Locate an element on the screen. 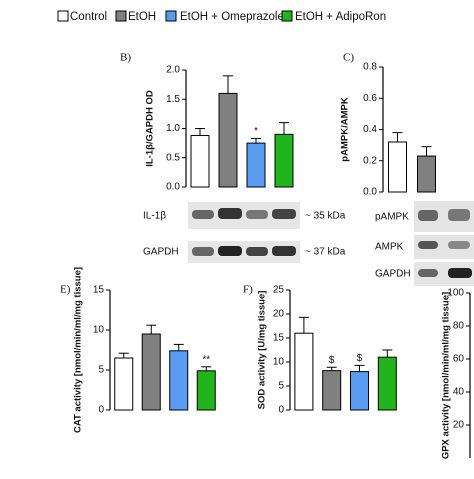 The height and width of the screenshot is (479, 474). blot-size: ~ 35 kDa is located at coordinates (325, 216).